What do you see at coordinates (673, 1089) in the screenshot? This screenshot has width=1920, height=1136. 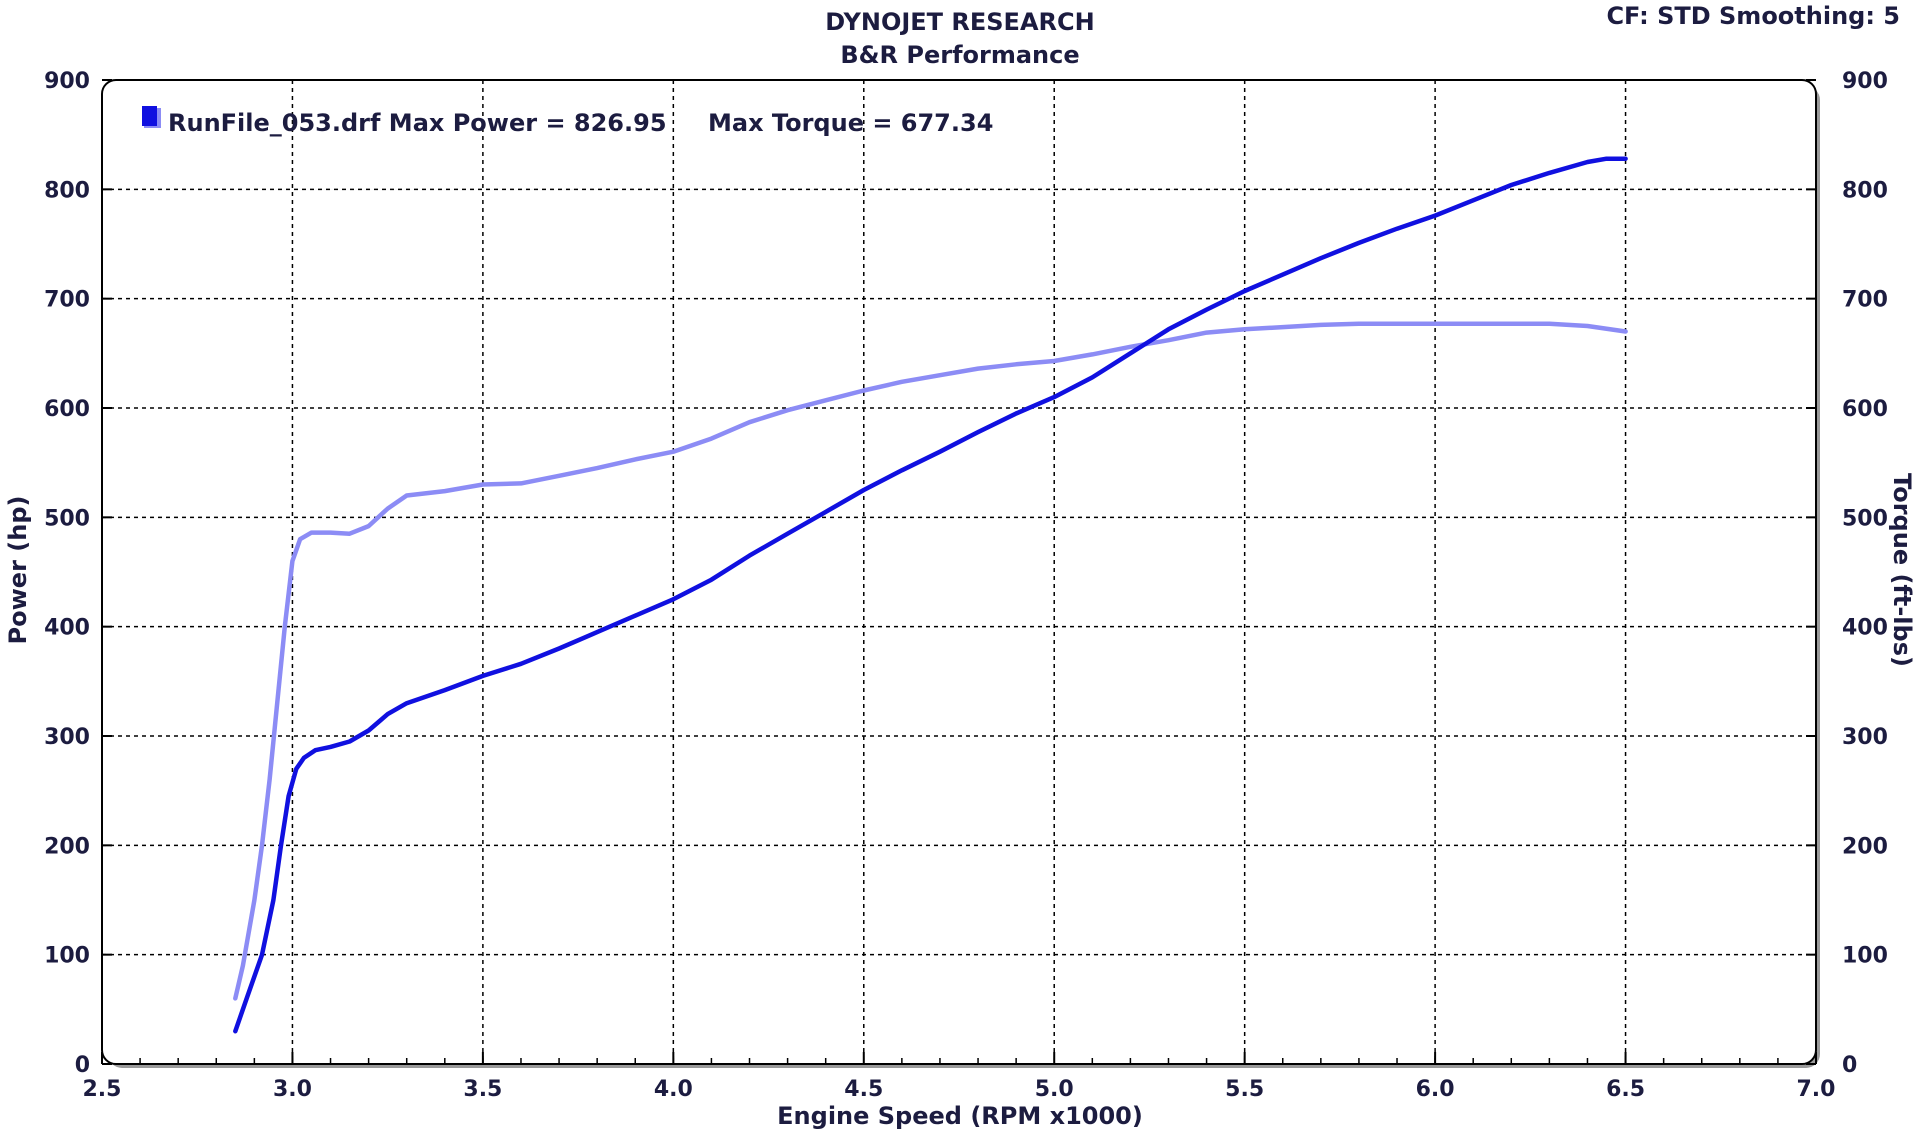 I see `x-tick-label: 4.0` at bounding box center [673, 1089].